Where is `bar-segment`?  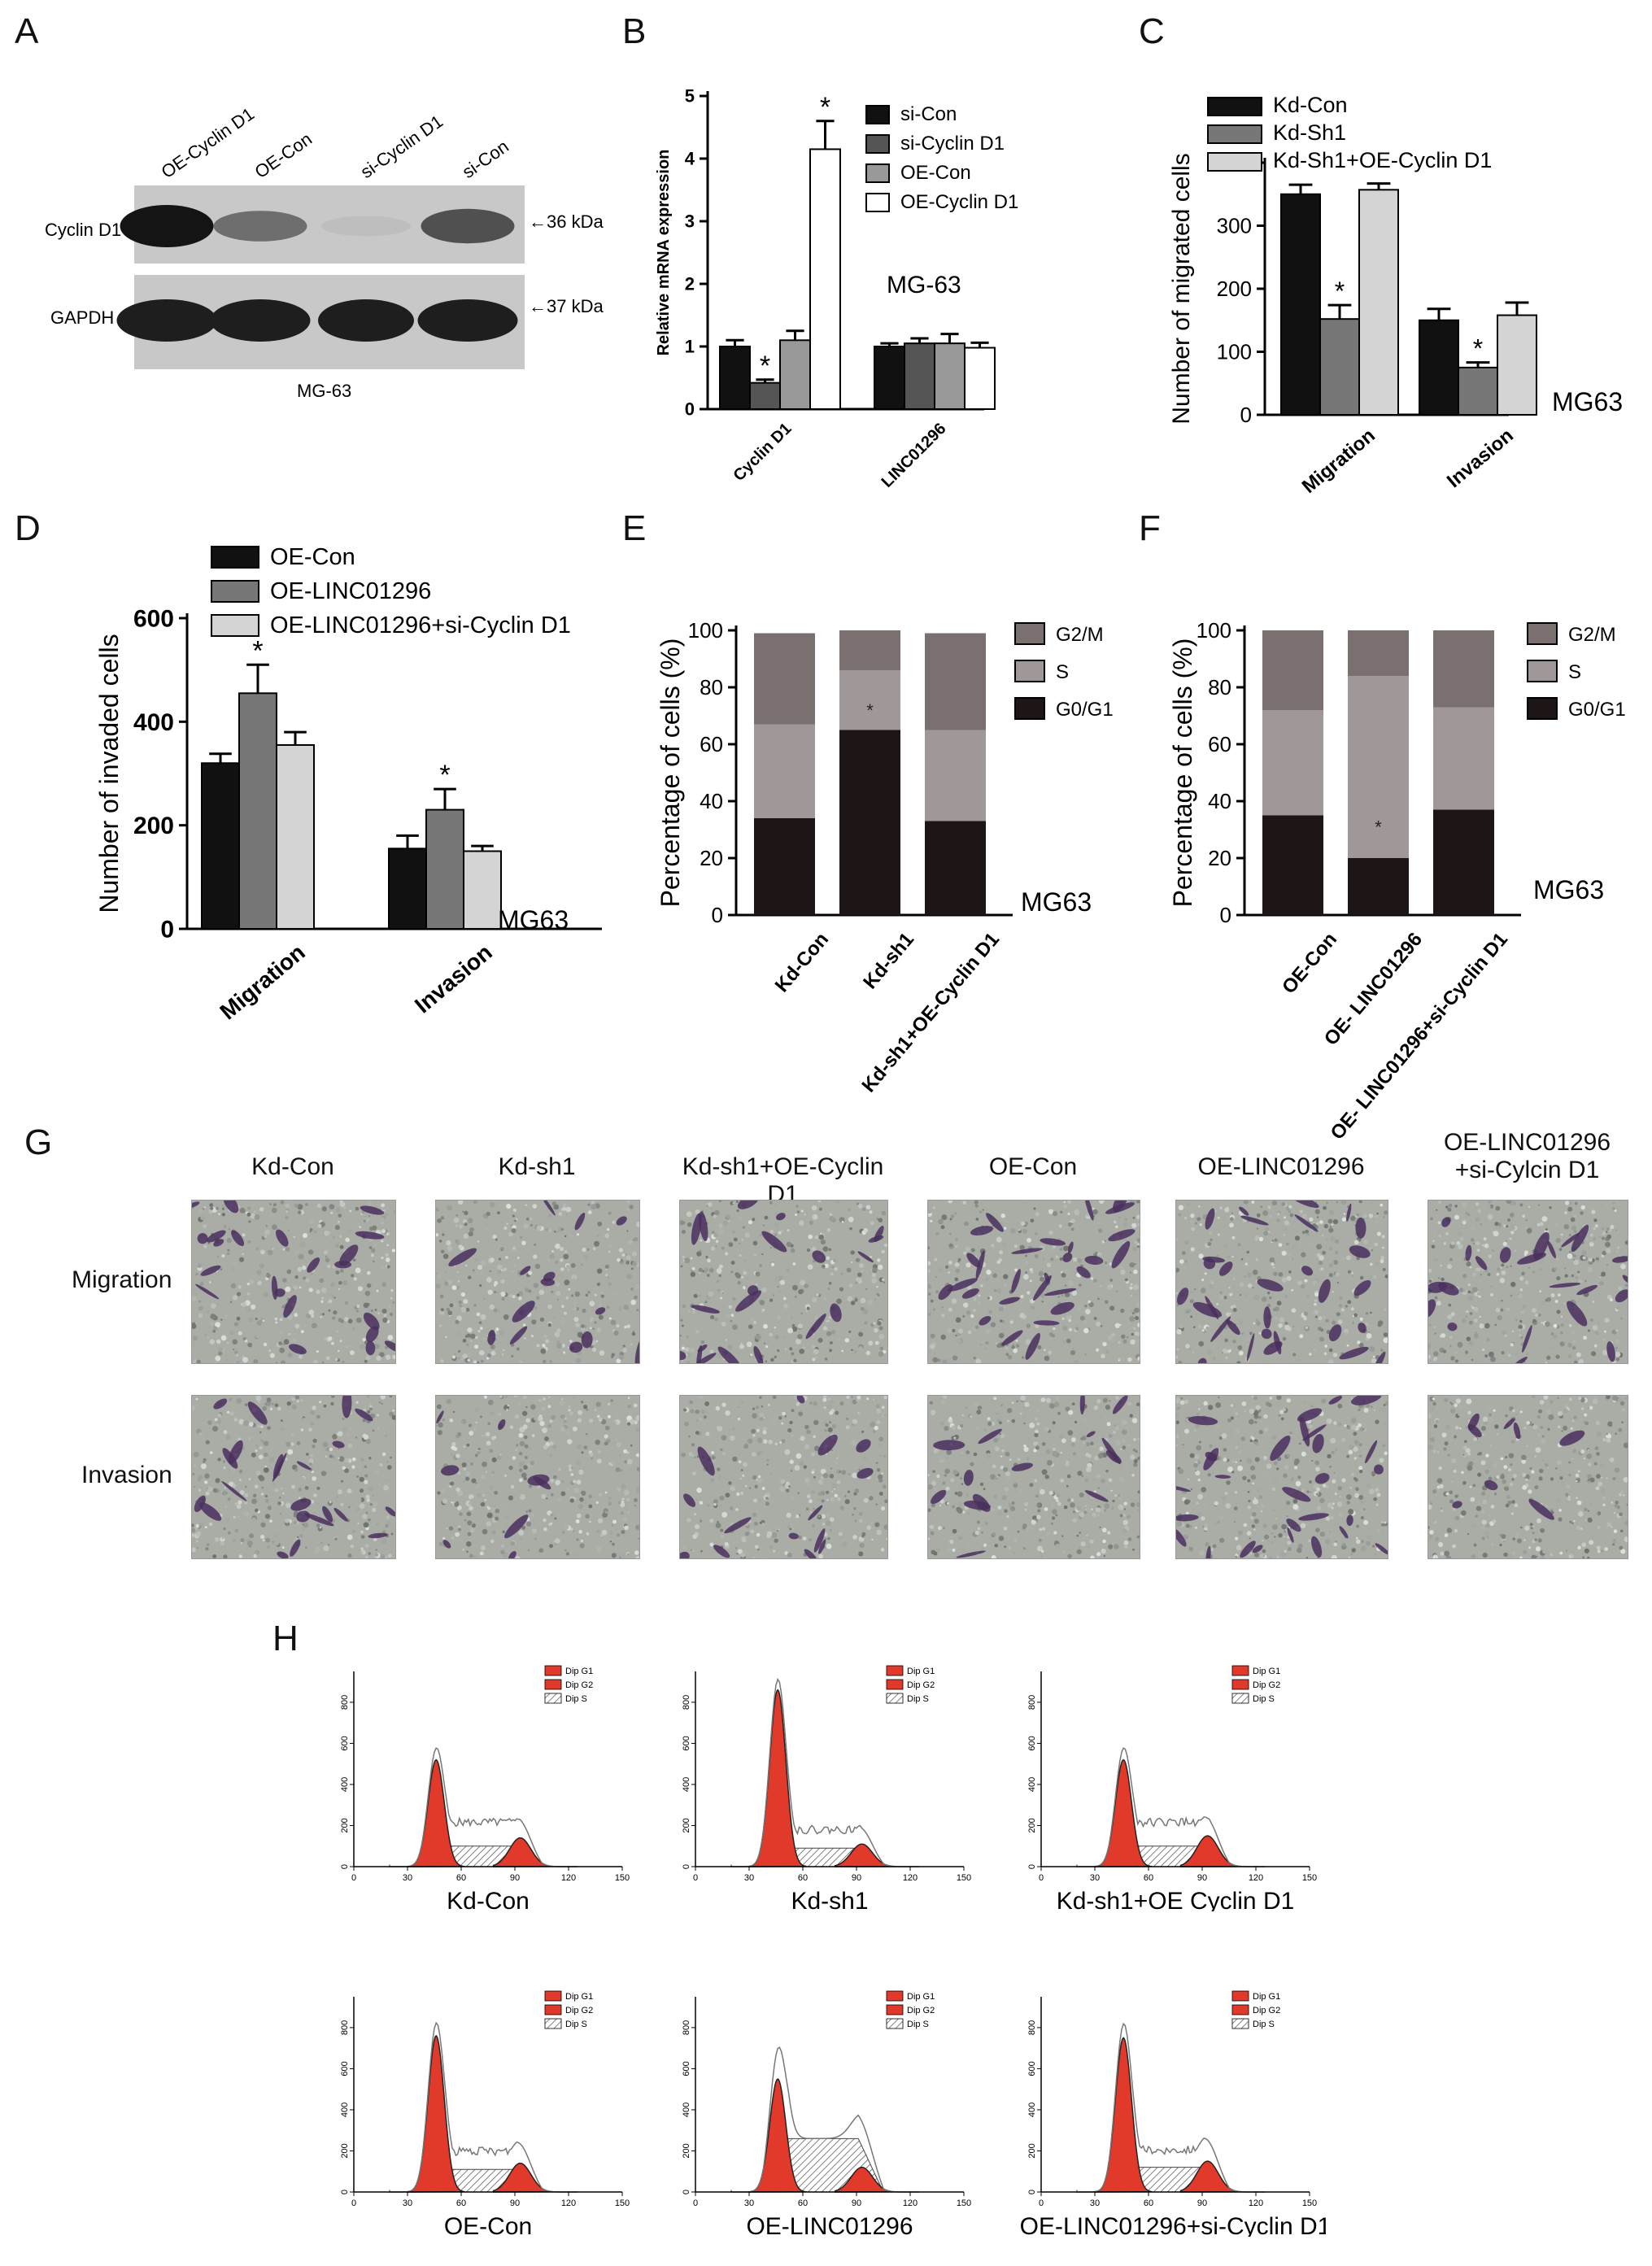
bar-segment is located at coordinates (1463, 862).